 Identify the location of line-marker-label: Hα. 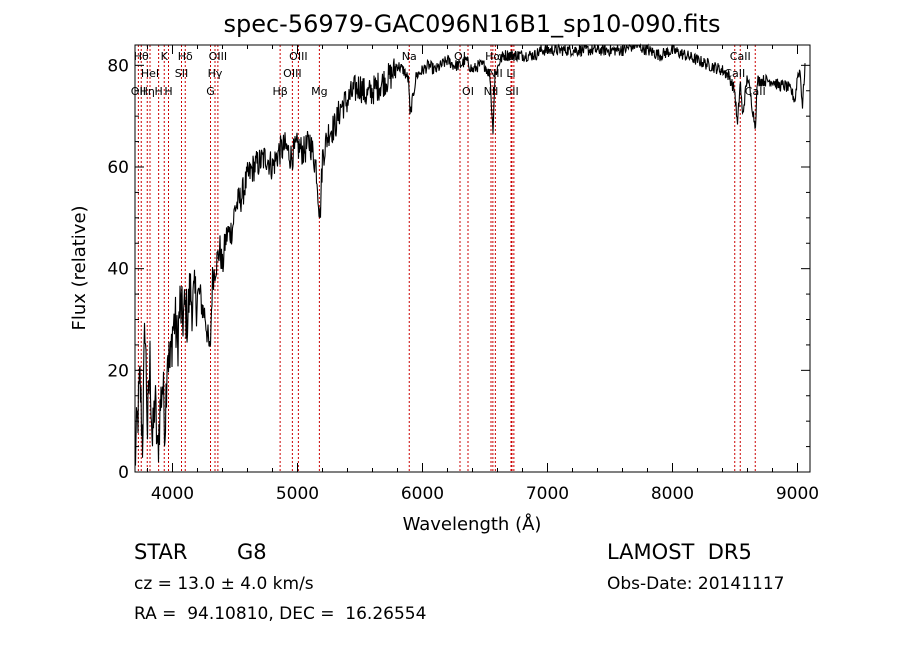
(493, 56).